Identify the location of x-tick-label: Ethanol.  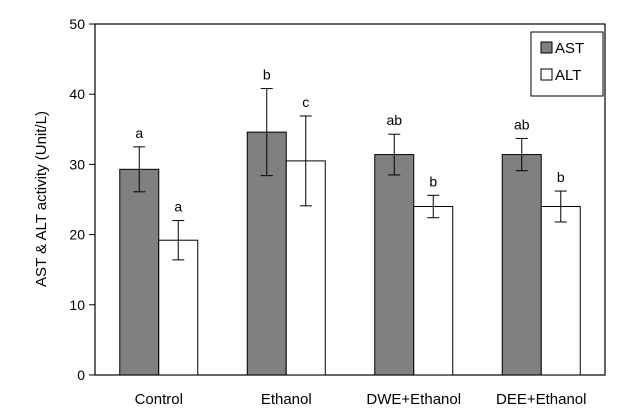
(286, 399).